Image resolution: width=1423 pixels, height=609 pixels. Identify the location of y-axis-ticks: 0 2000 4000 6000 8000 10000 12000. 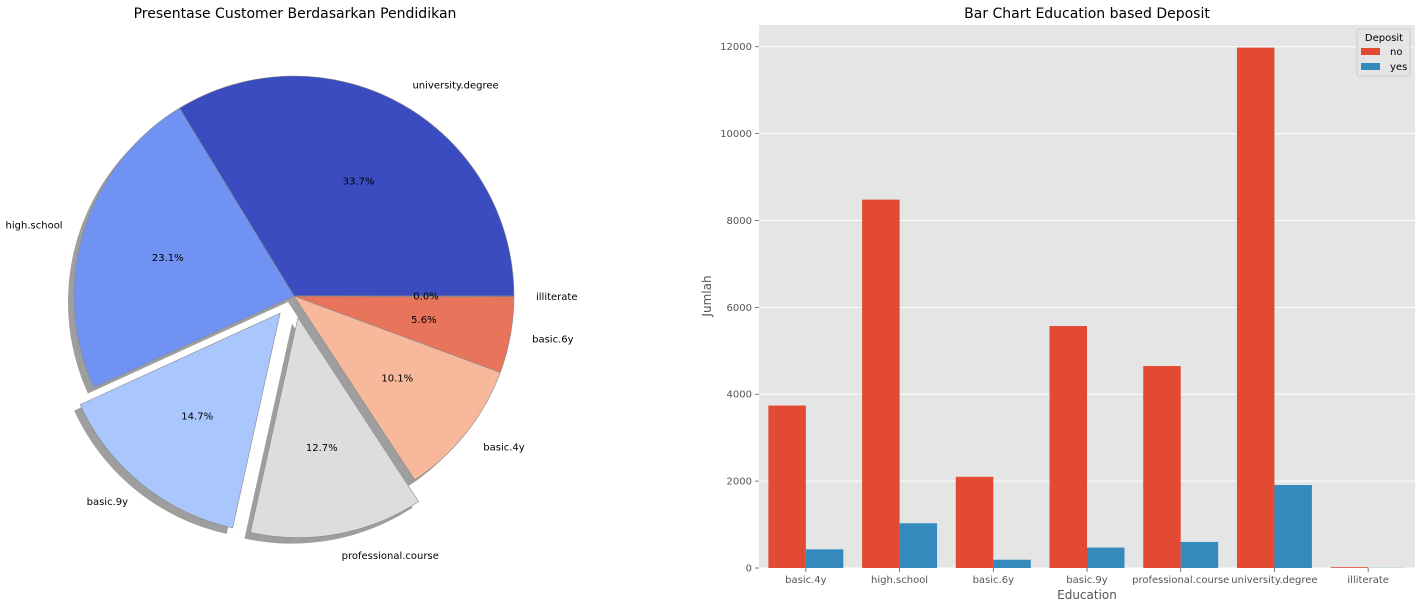
(739, 308).